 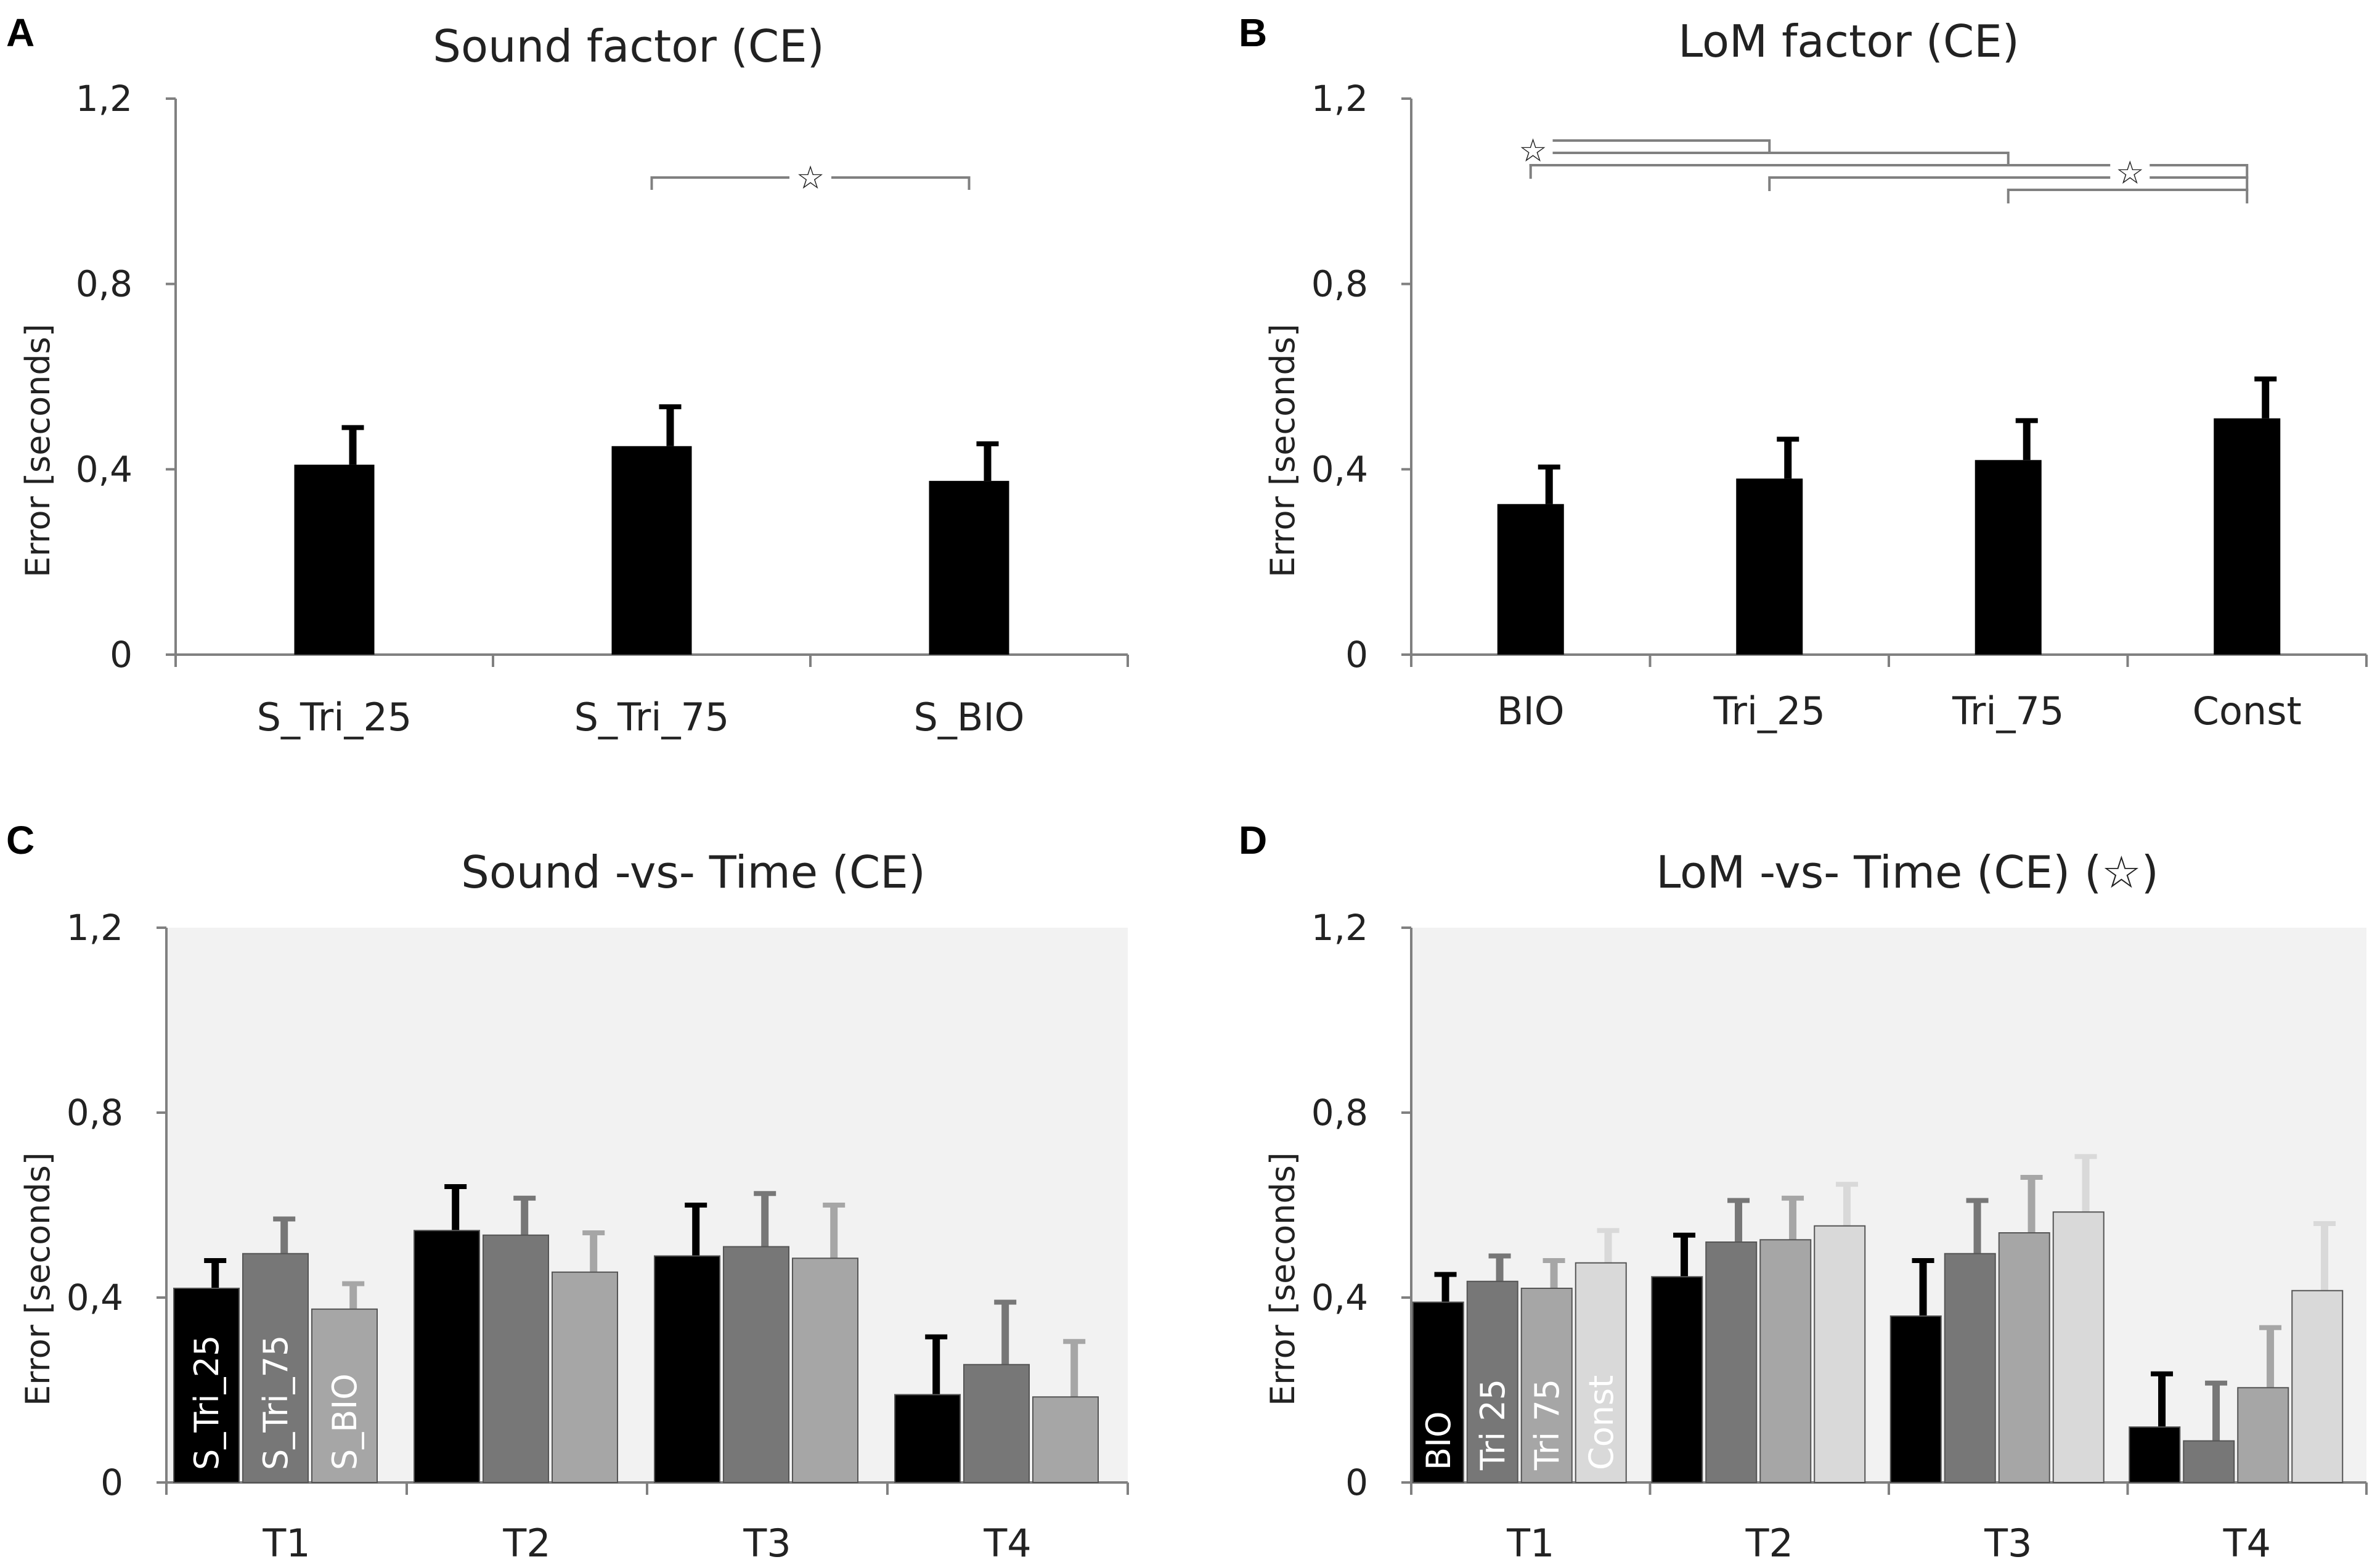 I want to click on x-tick-label: Const, so click(x=2247, y=711).